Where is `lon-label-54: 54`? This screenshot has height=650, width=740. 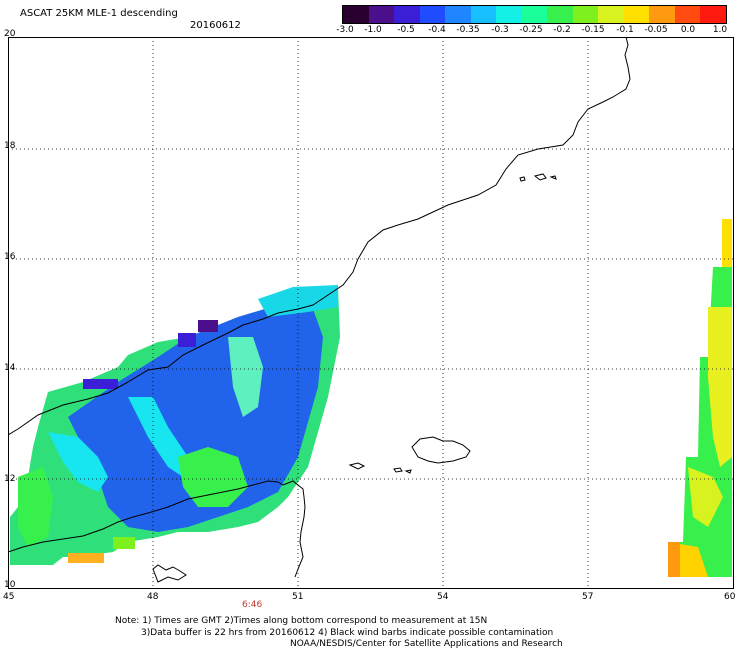
lon-label-54: 54 is located at coordinates (443, 597).